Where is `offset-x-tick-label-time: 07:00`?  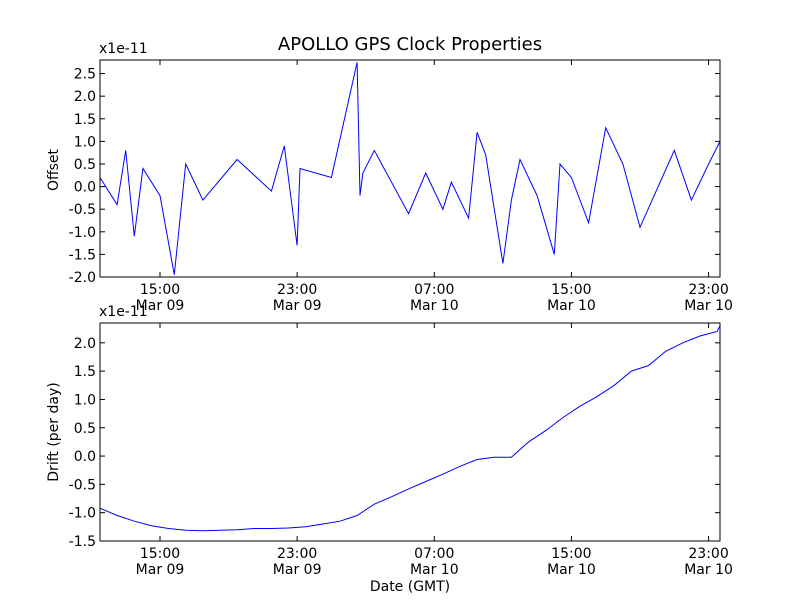
offset-x-tick-label-time: 07:00 is located at coordinates (434, 290).